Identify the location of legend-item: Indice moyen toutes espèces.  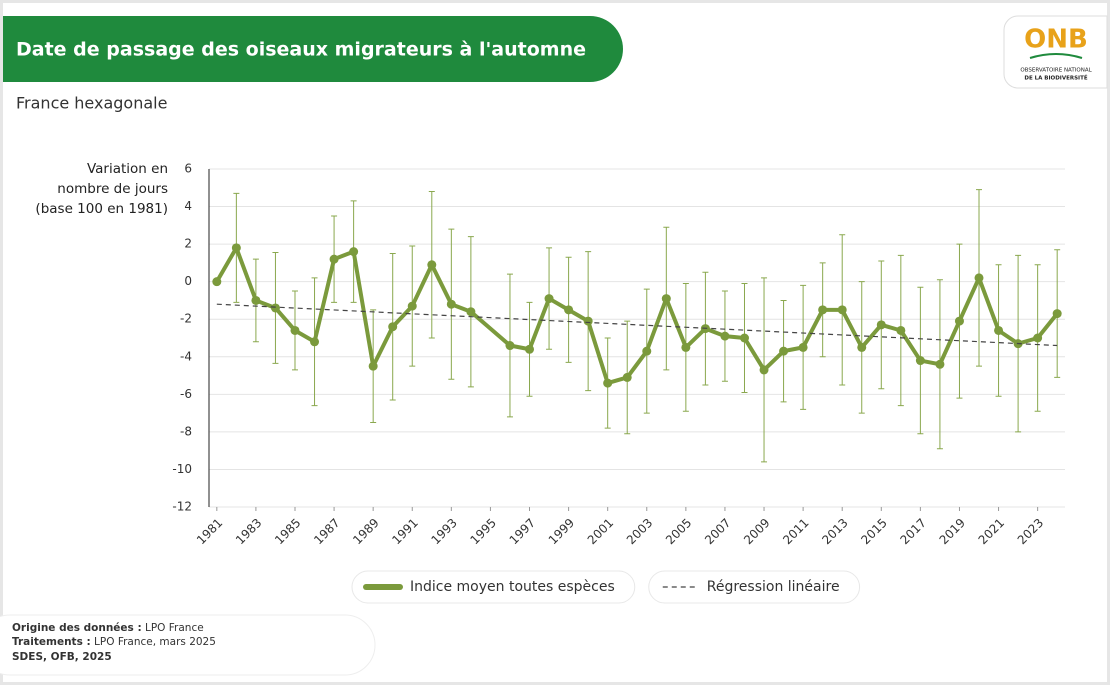
(493, 587).